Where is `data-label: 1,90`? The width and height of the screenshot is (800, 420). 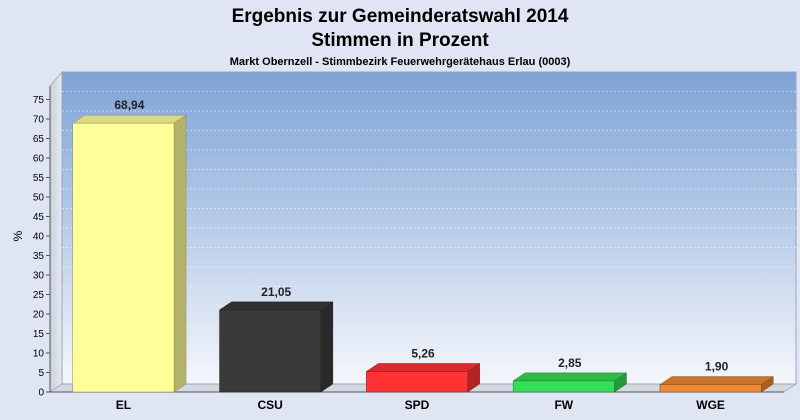 data-label: 1,90 is located at coordinates (717, 367).